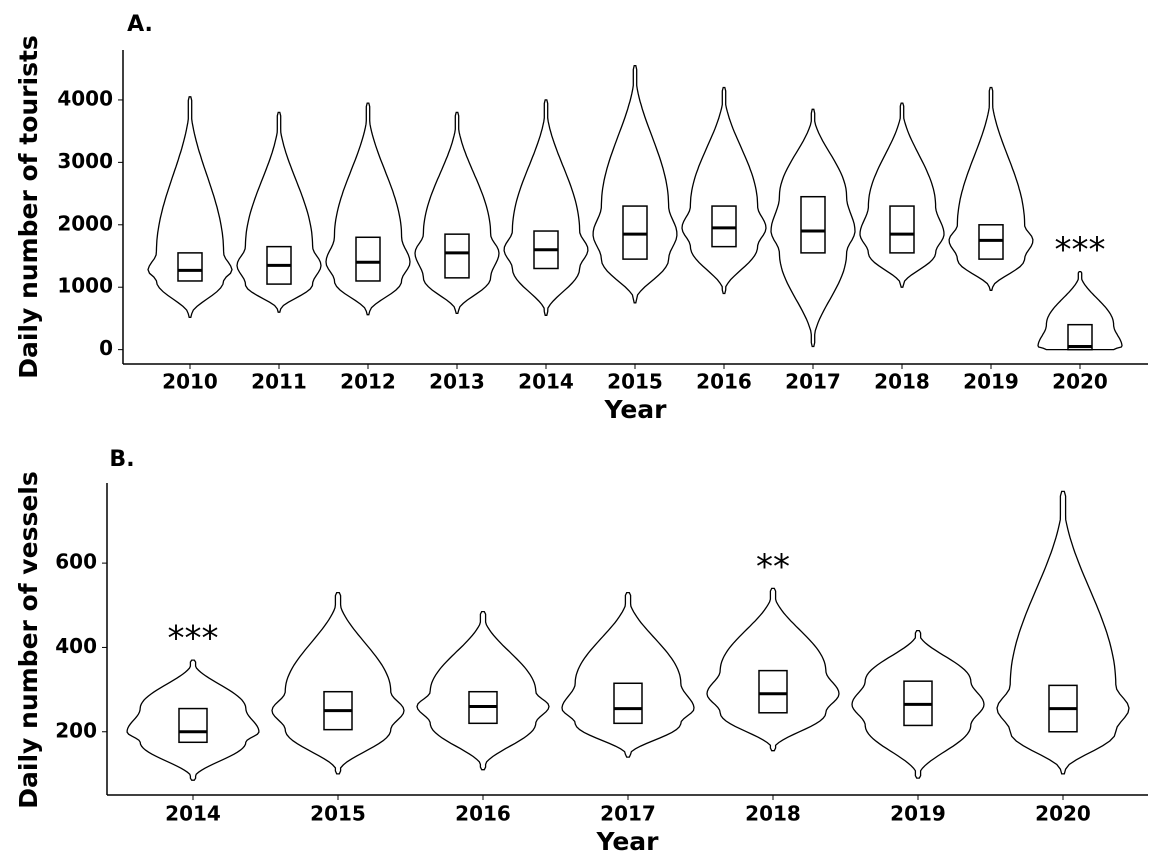  I want to click on x-tick-label: 2012, so click(368, 382).